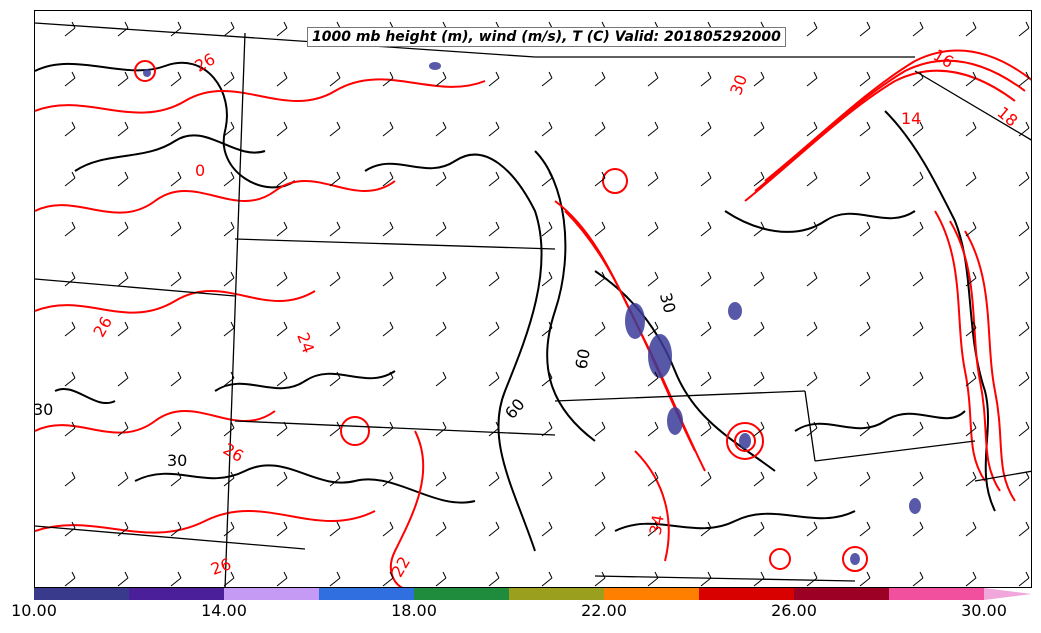  I want to click on colorbar-tick-label: 14.00, so click(224, 610).